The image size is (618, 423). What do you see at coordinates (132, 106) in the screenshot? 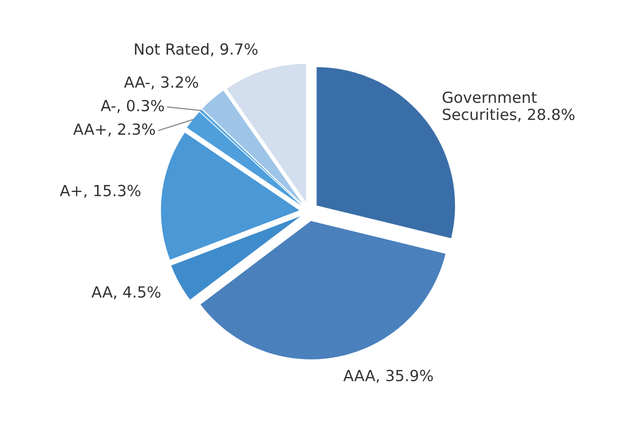
I see `slice-label: A-, 0.3%` at bounding box center [132, 106].